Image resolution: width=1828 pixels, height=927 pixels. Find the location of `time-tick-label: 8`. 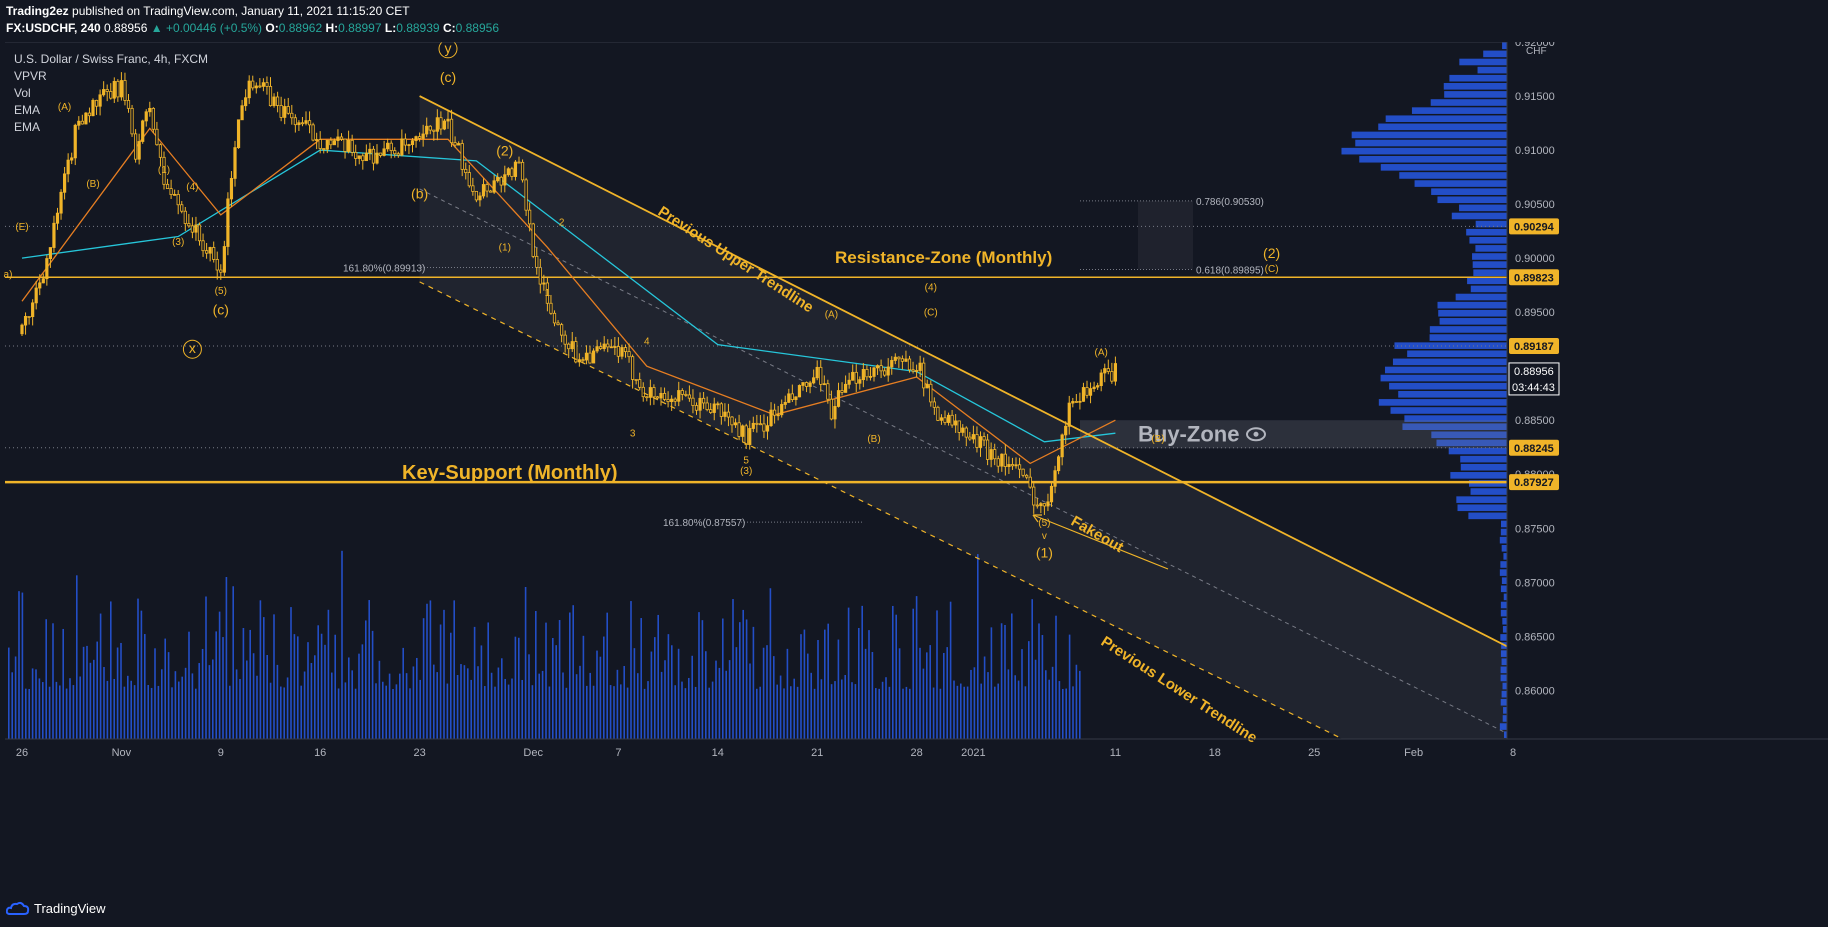

time-tick-label: 8 is located at coordinates (1513, 753).